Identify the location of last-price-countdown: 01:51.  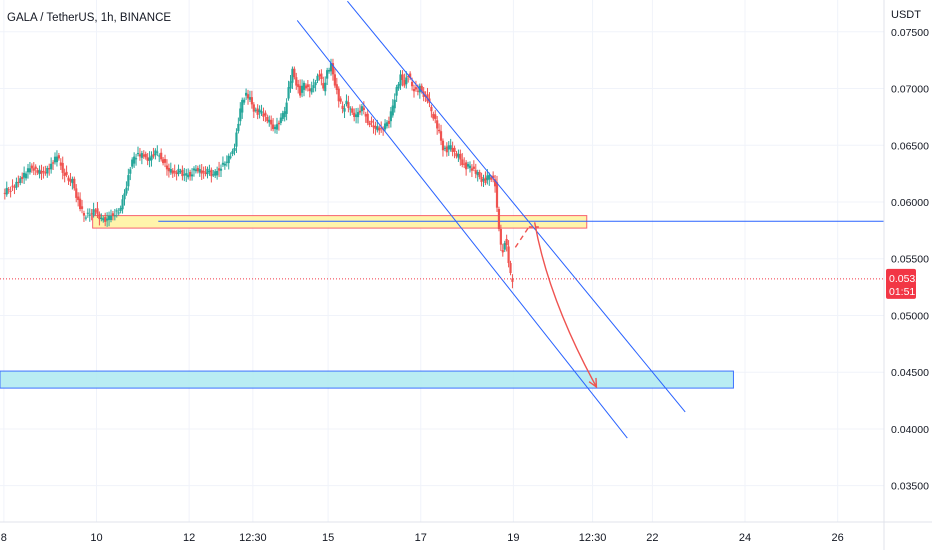
(902, 292).